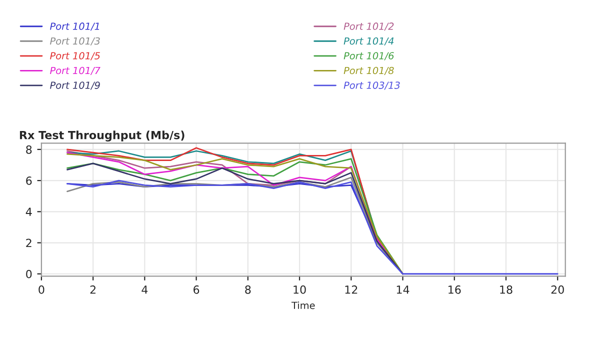  I want to click on y-tick-label: 8, so click(29, 149).